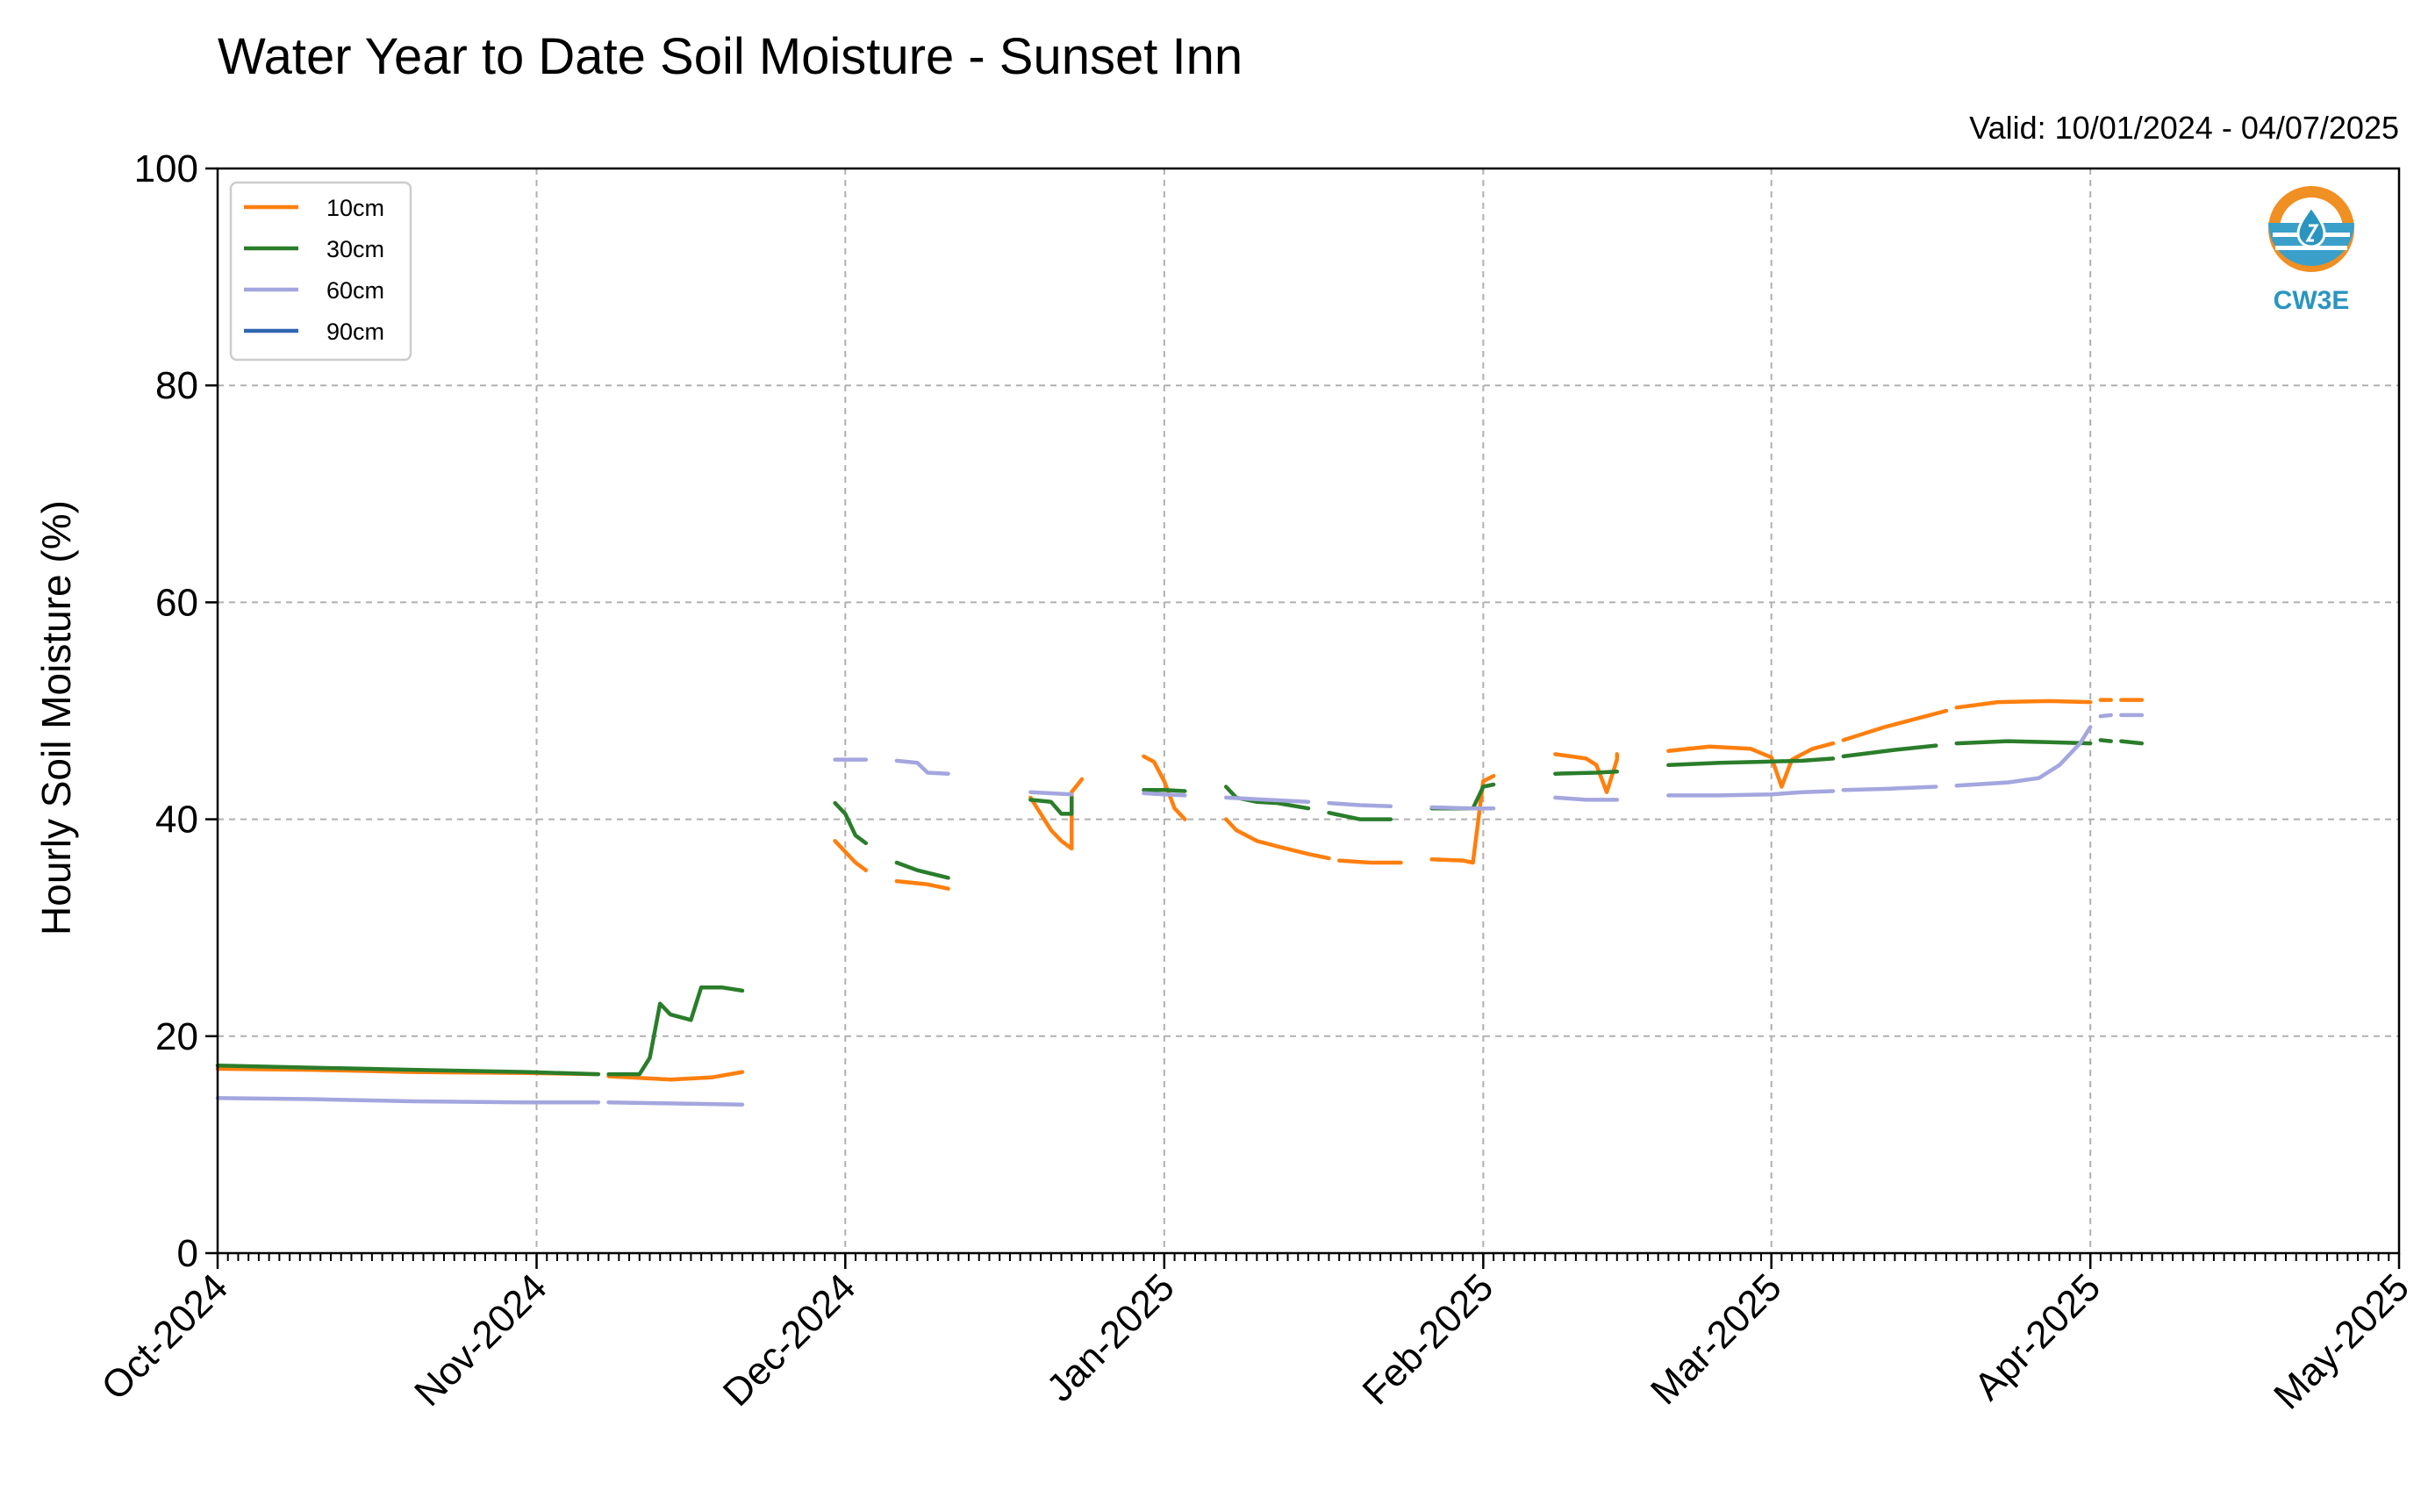 The width and height of the screenshot is (2428, 1512). I want to click on x-tick-label: Feb-2025, so click(1429, 1339).